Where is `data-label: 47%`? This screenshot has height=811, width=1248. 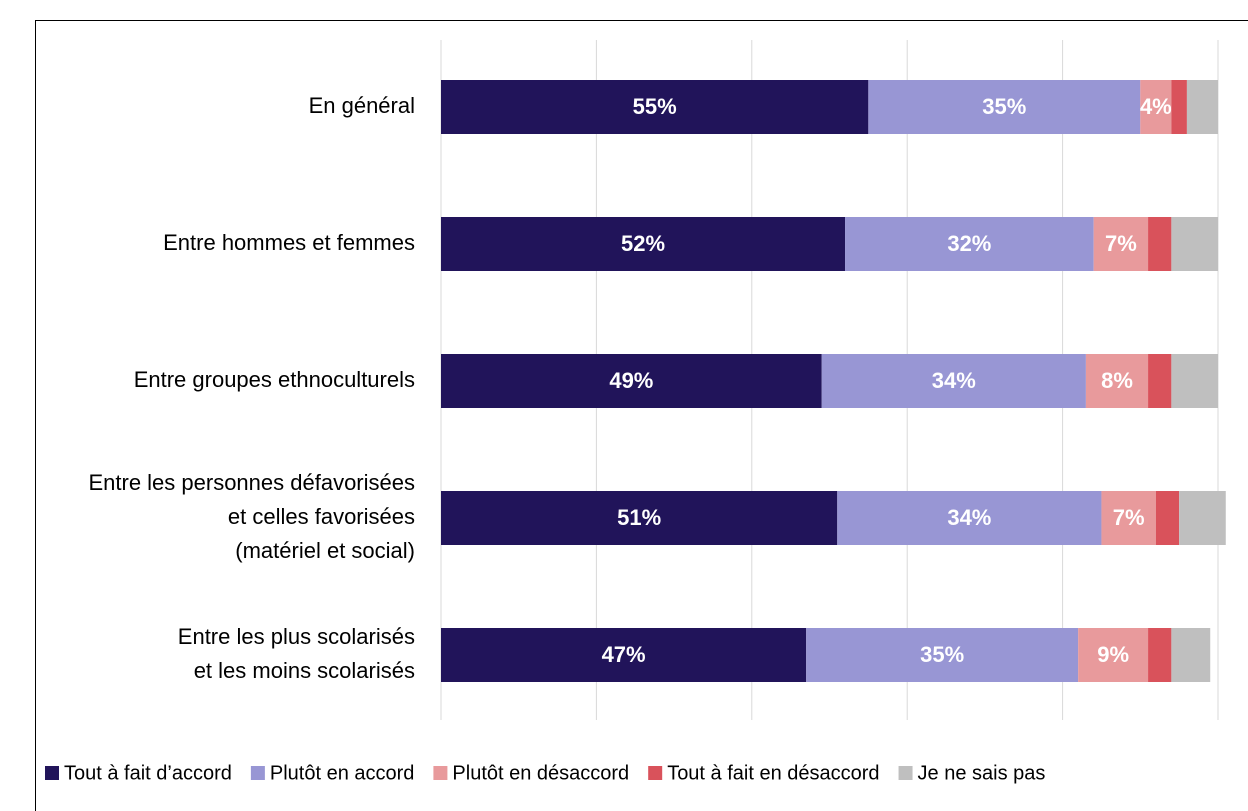
data-label: 47% is located at coordinates (624, 654).